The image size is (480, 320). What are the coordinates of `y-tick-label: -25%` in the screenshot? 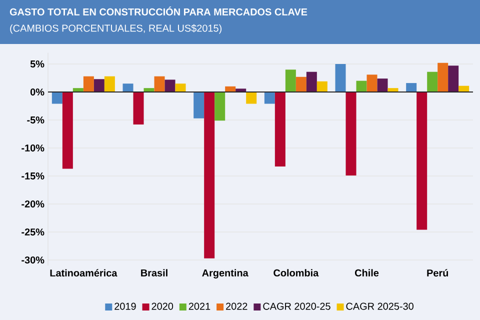 It's located at (33, 232).